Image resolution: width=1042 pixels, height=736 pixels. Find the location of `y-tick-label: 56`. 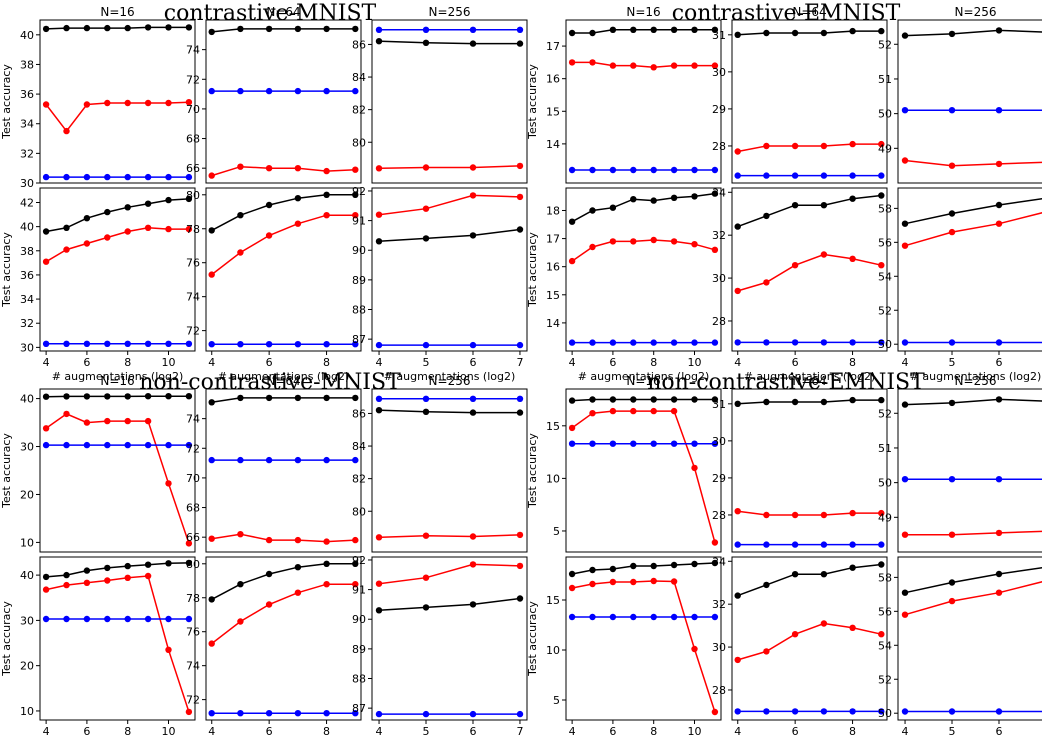

y-tick-label: 56 is located at coordinates (885, 242).